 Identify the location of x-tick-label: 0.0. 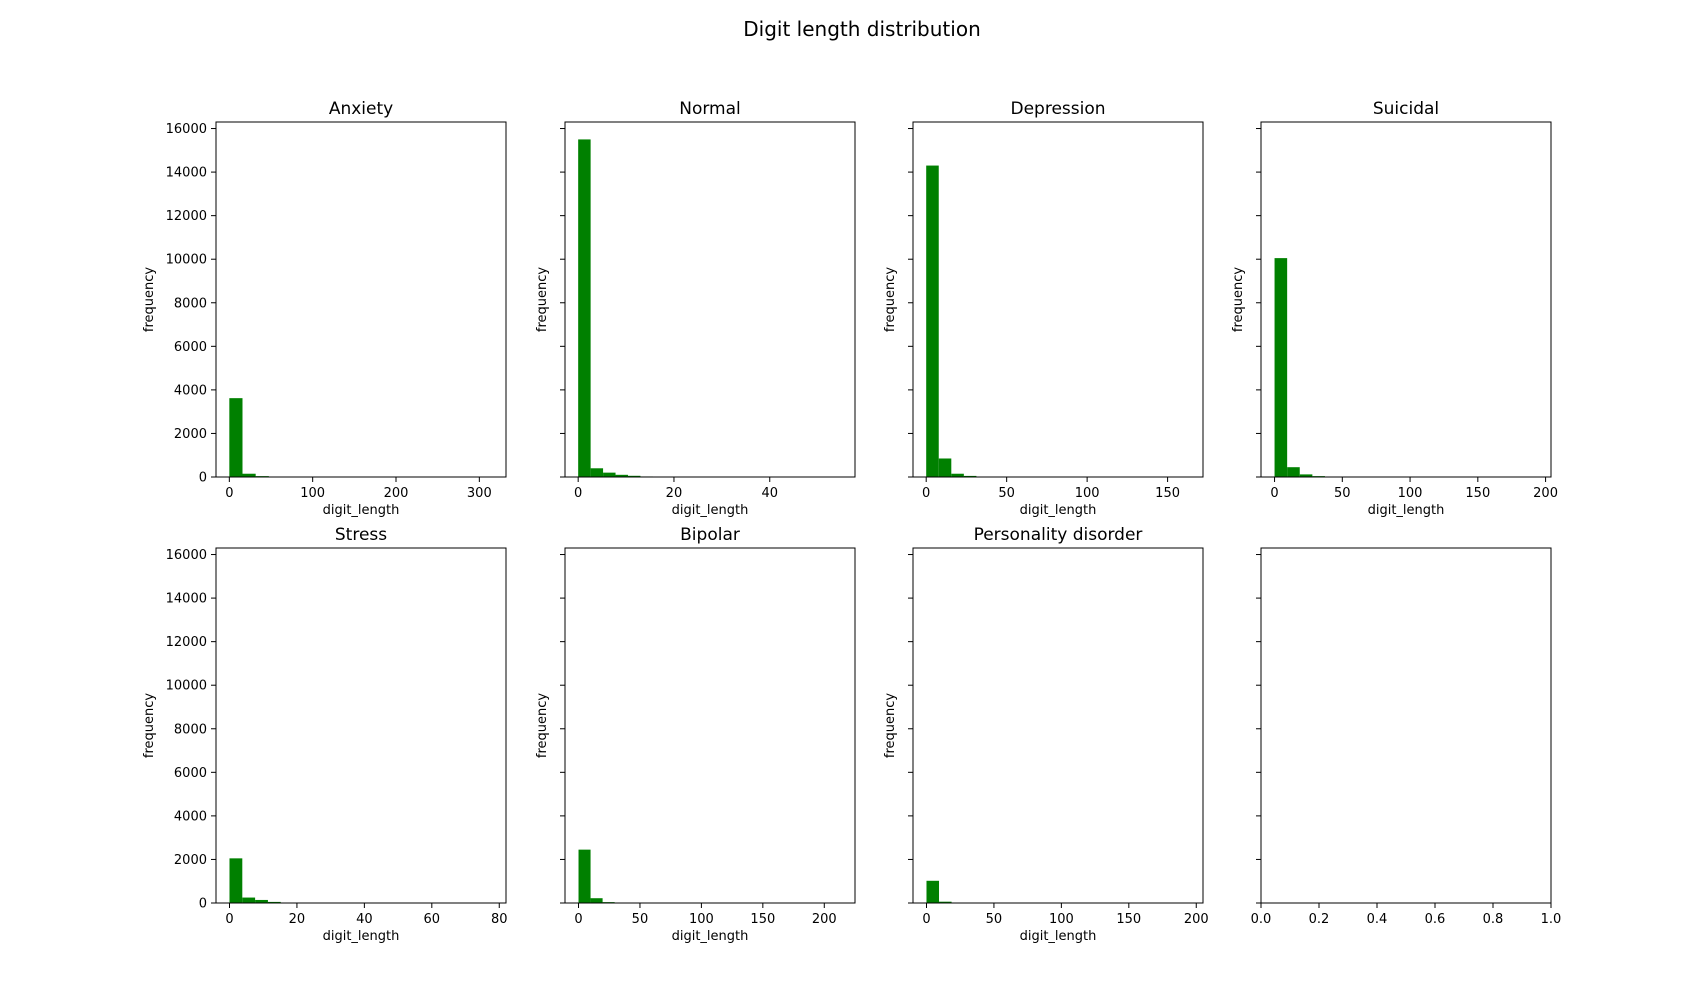
(1261, 919).